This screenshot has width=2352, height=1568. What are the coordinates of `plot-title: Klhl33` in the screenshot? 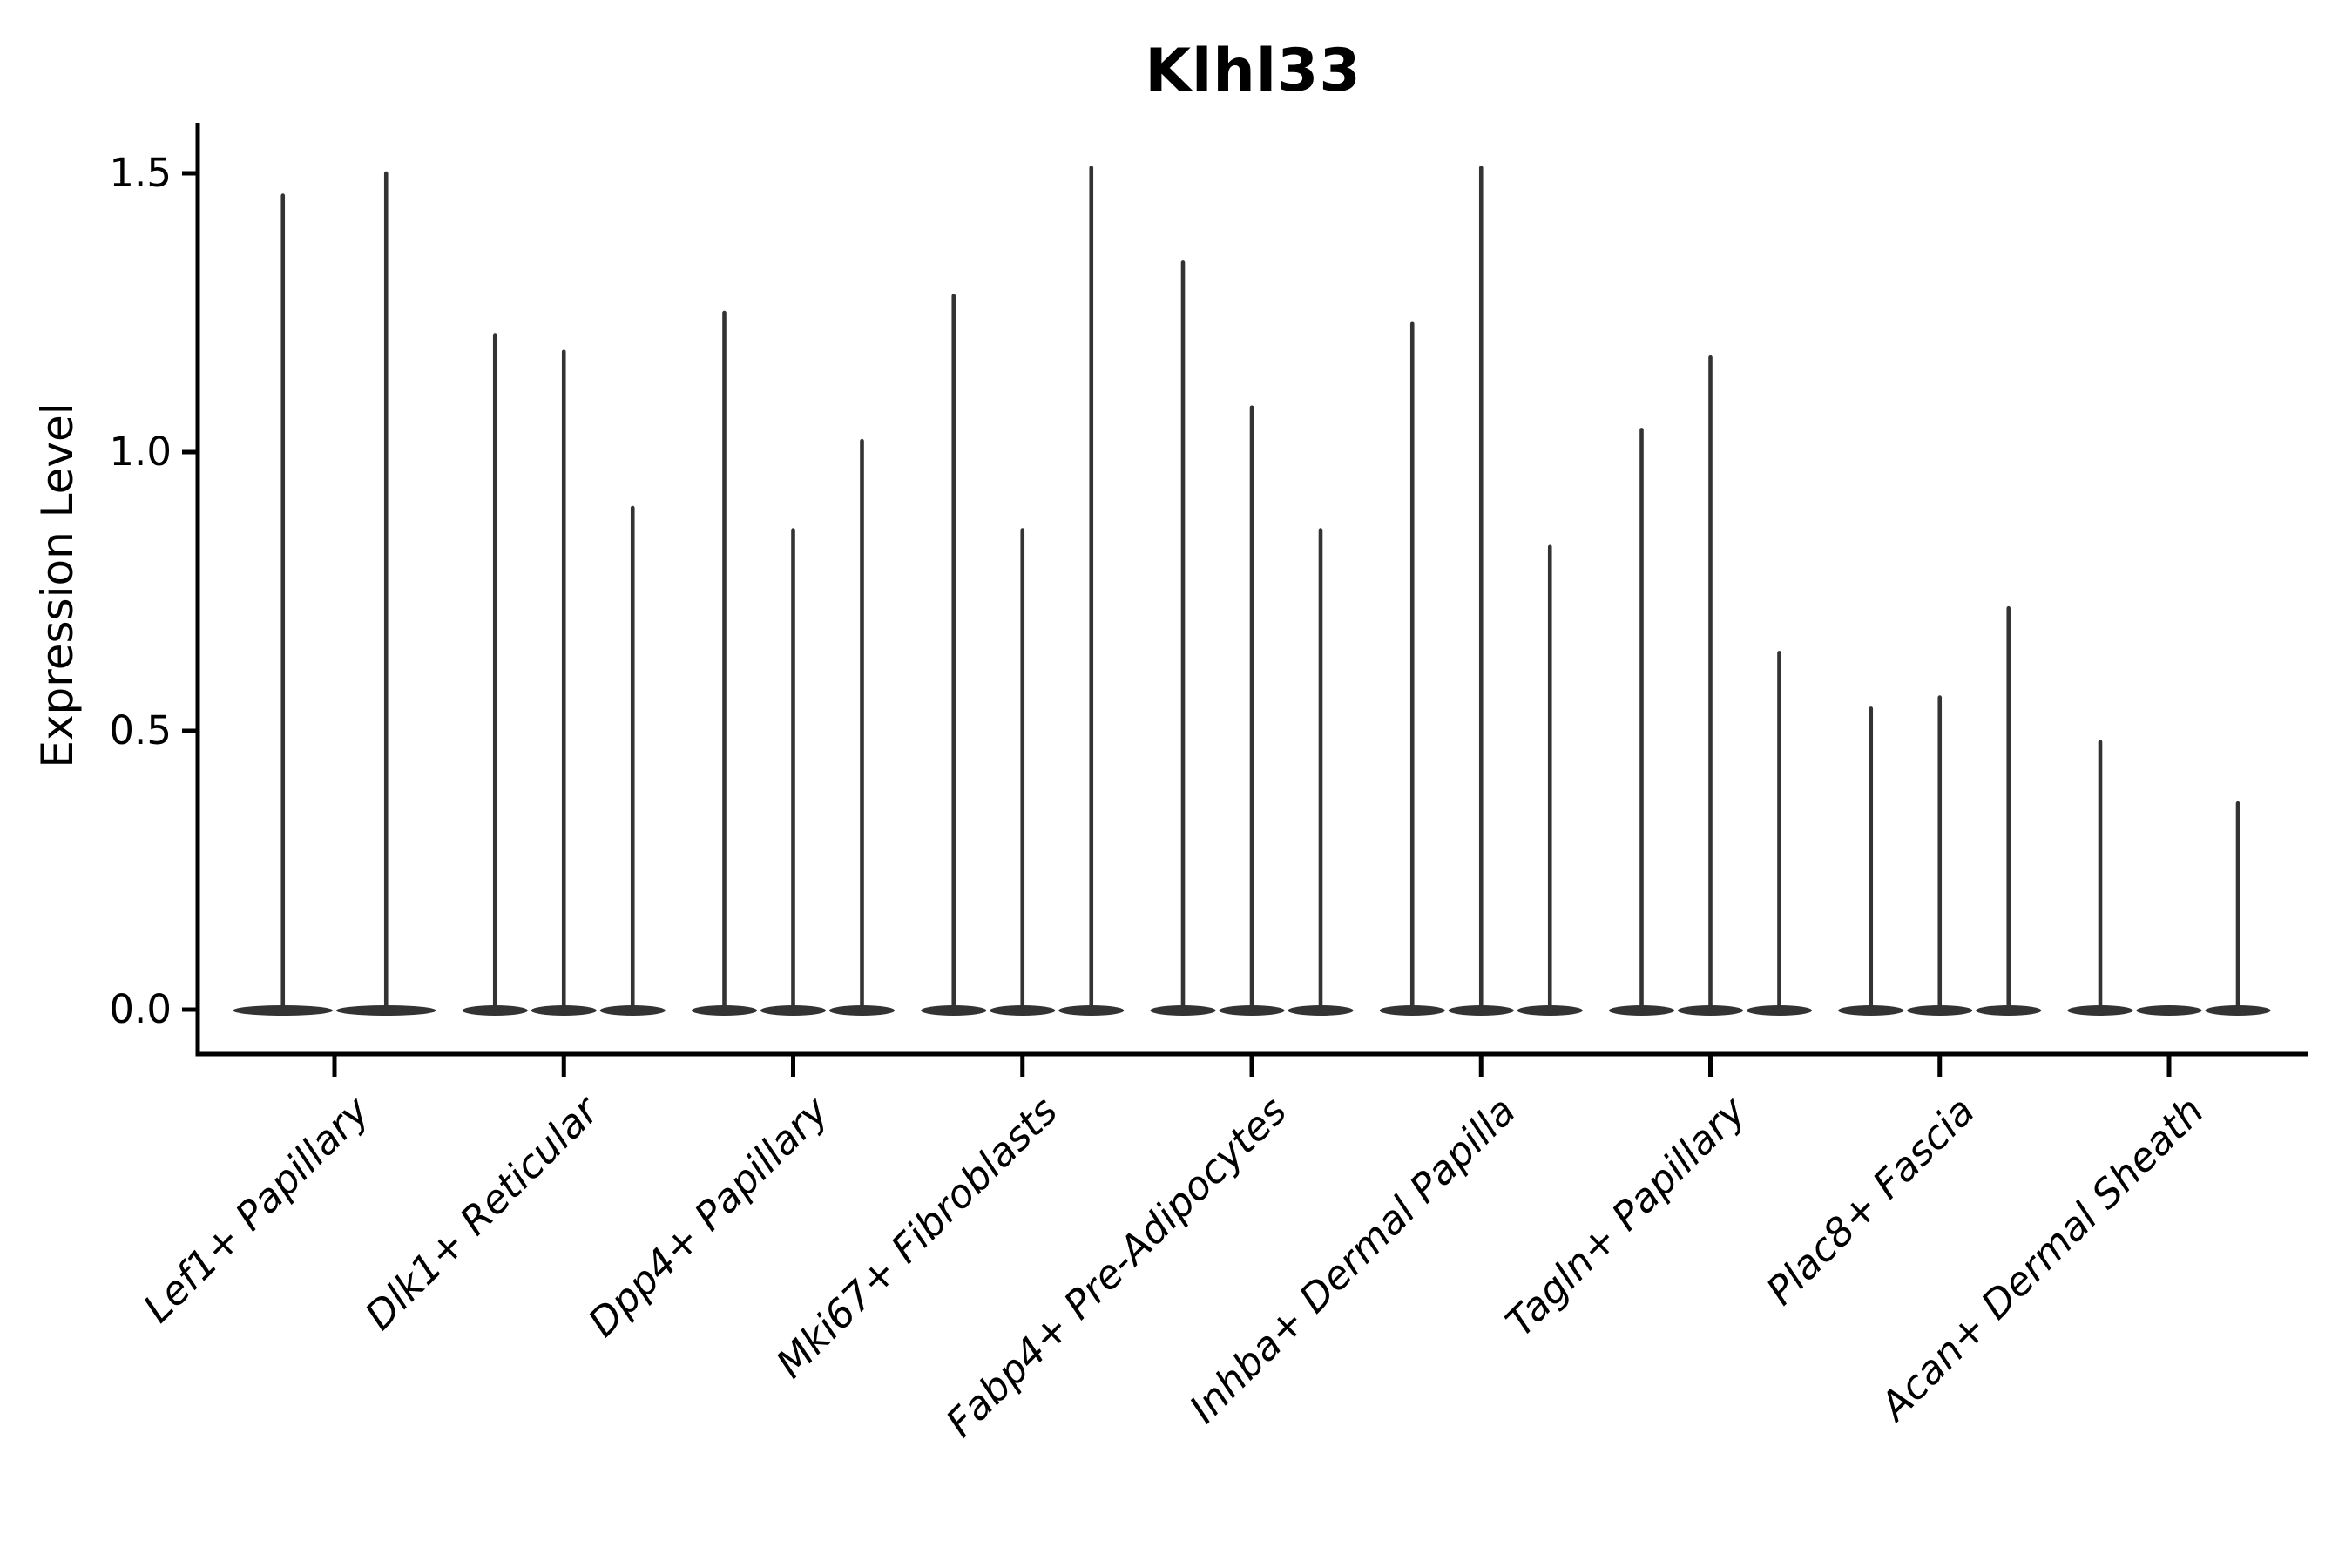 It's located at (1253, 71).